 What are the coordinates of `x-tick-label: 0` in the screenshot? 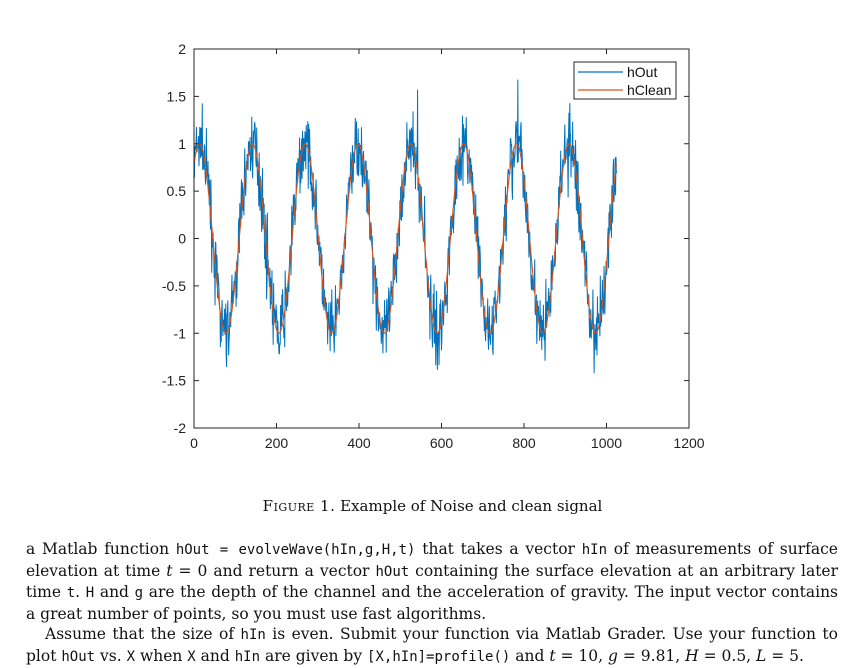 It's located at (194, 443).